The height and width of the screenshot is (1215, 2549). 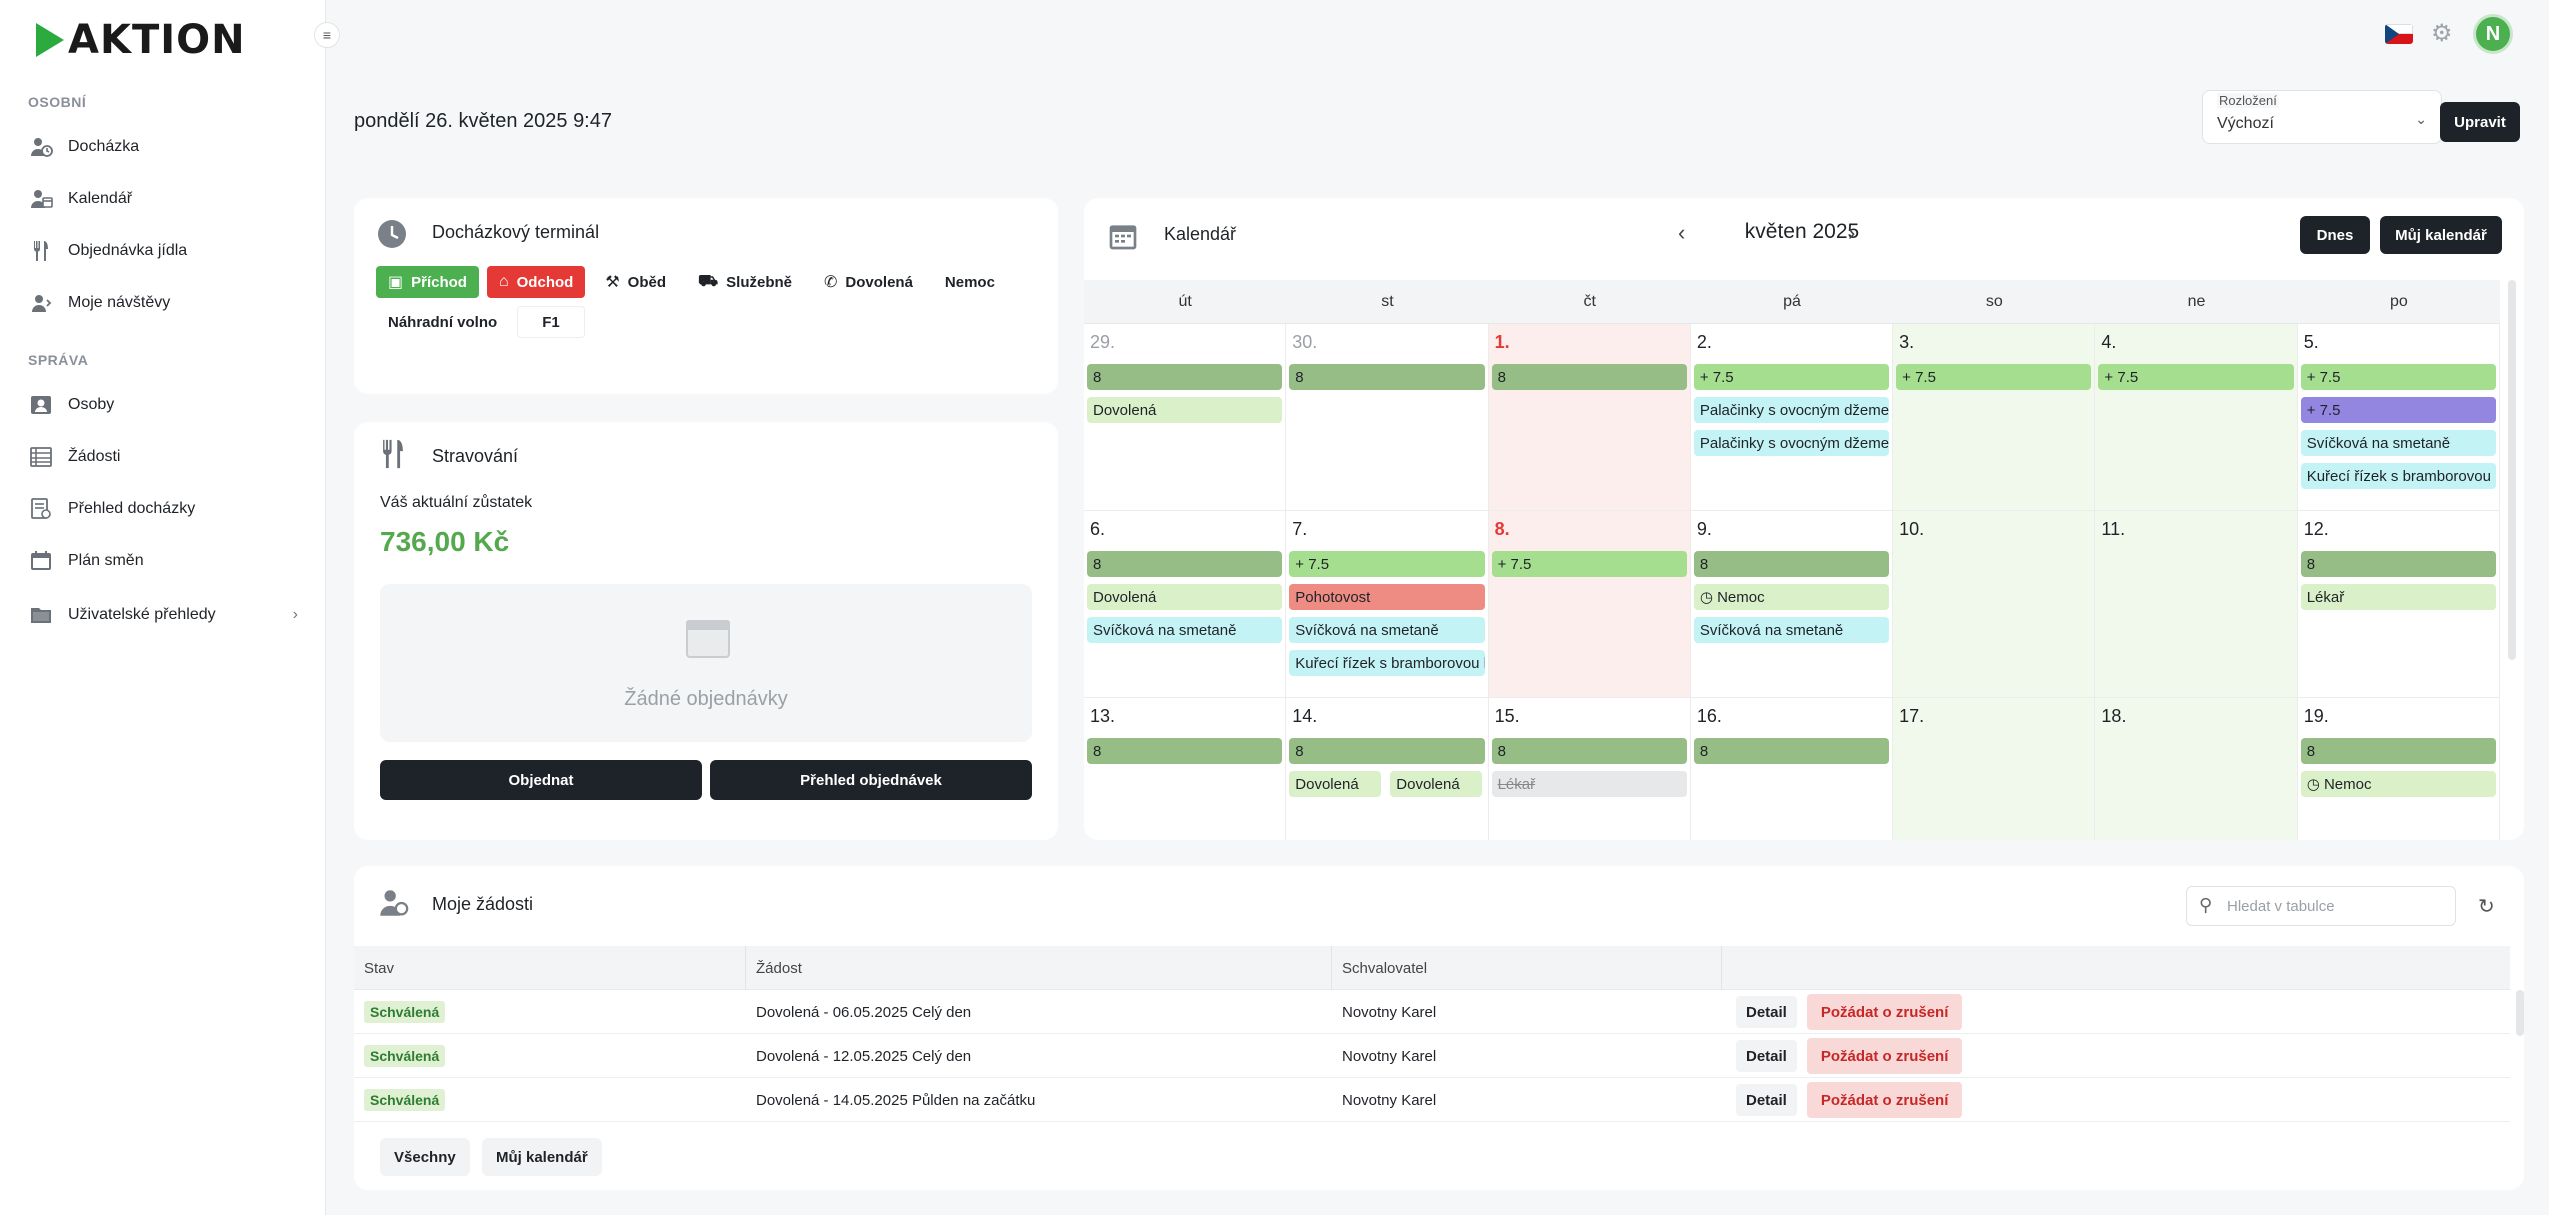 What do you see at coordinates (871, 780) in the screenshot?
I see `orders-overview-button: Přehled objednávek` at bounding box center [871, 780].